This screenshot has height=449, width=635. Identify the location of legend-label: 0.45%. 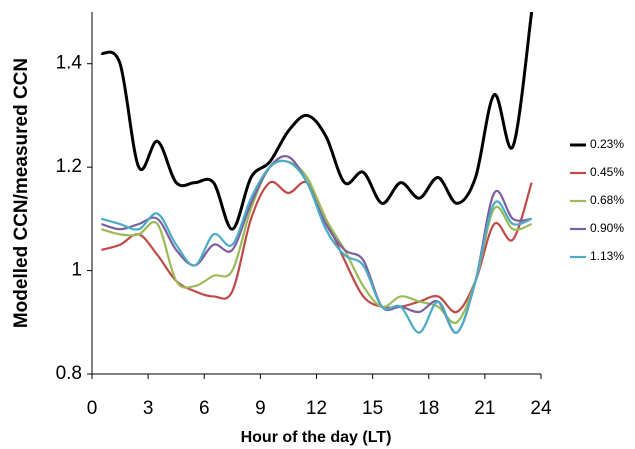
(607, 172).